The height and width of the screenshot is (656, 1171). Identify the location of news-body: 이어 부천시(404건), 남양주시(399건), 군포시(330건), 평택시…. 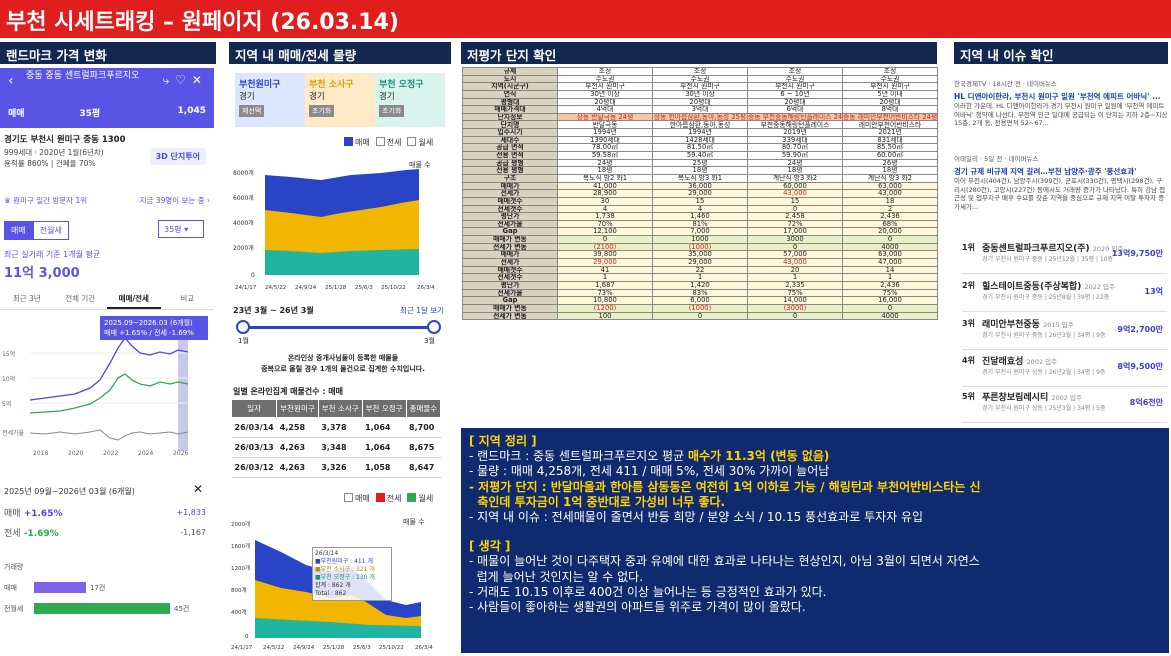
(1060, 194).